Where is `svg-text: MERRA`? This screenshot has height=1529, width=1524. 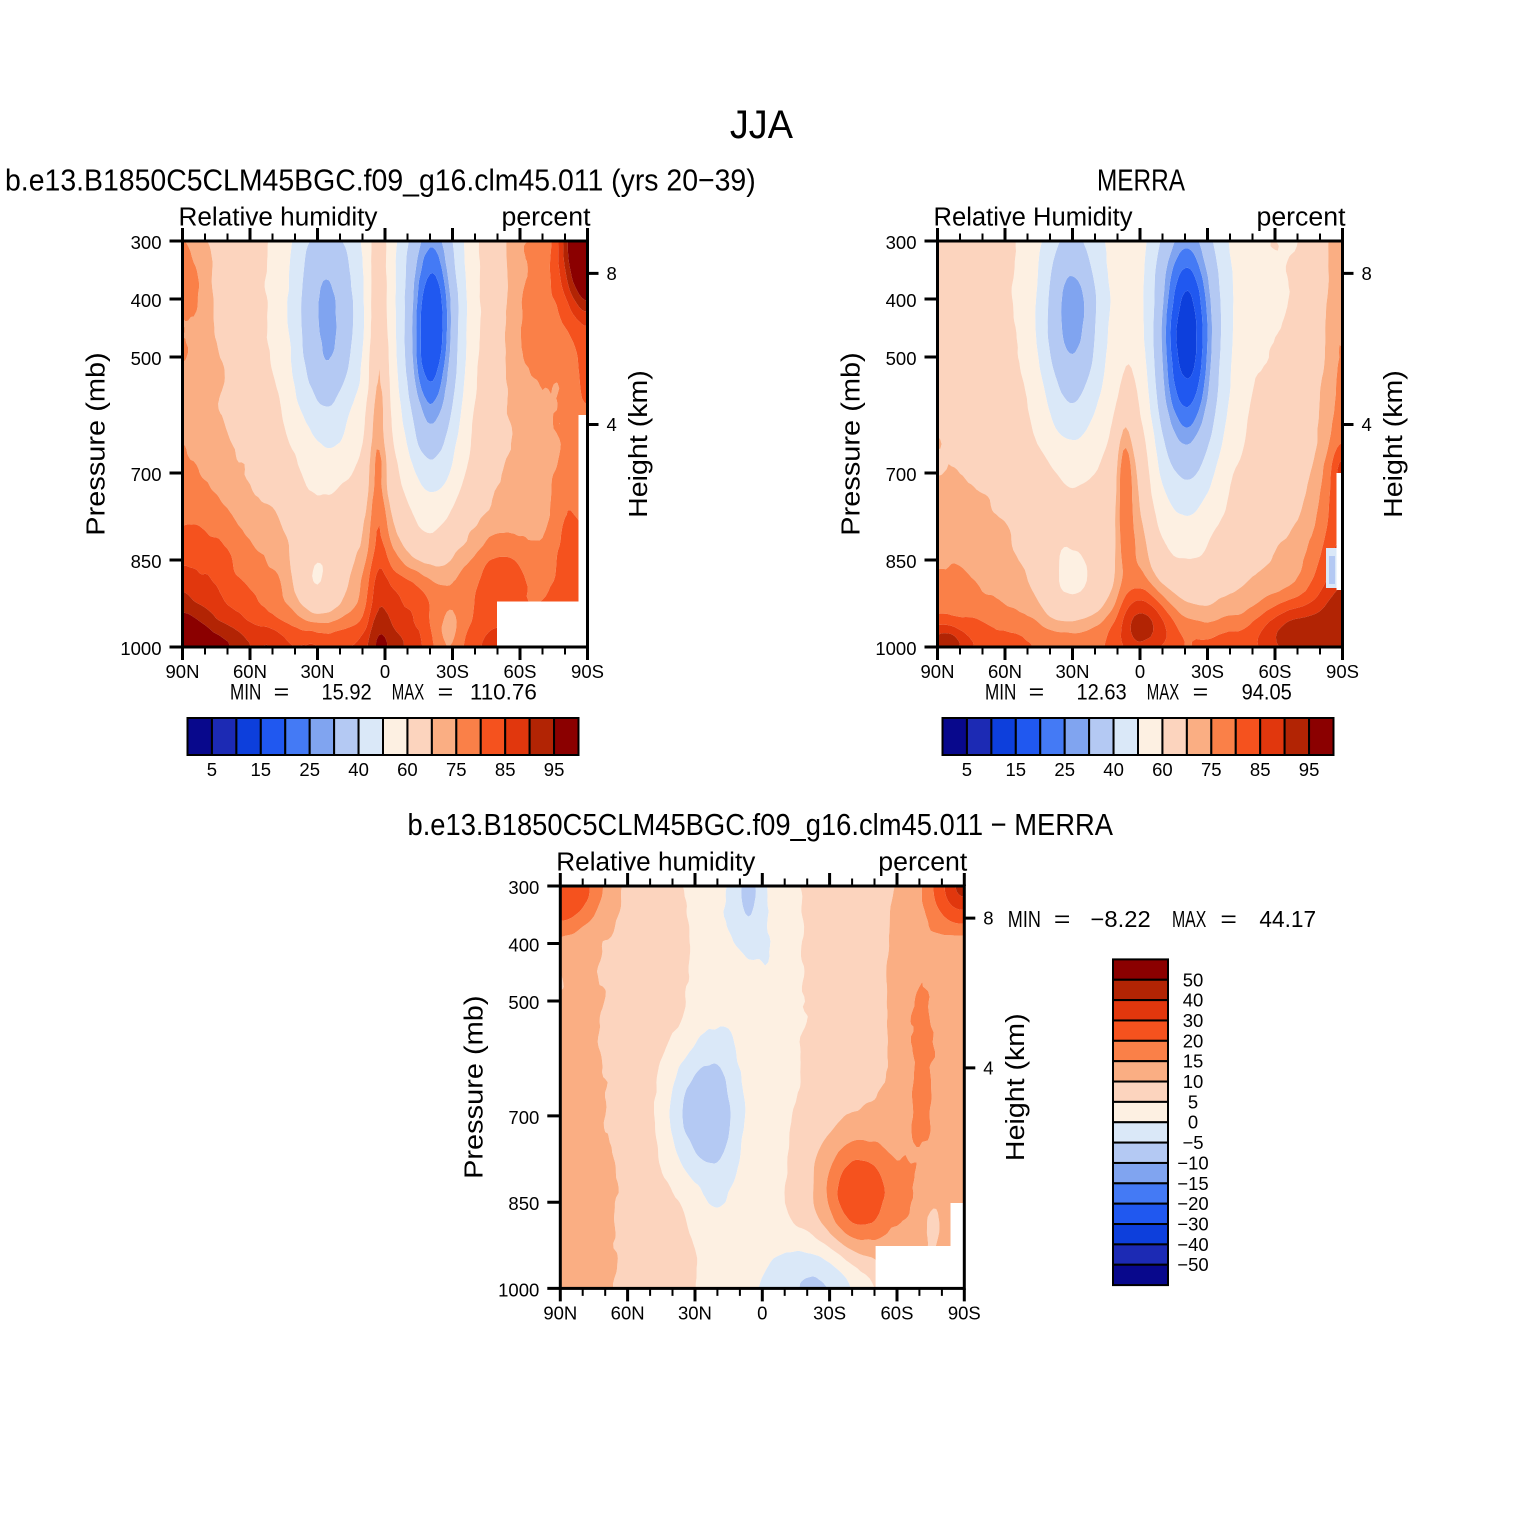
svg-text: MERRA is located at coordinates (1141, 179).